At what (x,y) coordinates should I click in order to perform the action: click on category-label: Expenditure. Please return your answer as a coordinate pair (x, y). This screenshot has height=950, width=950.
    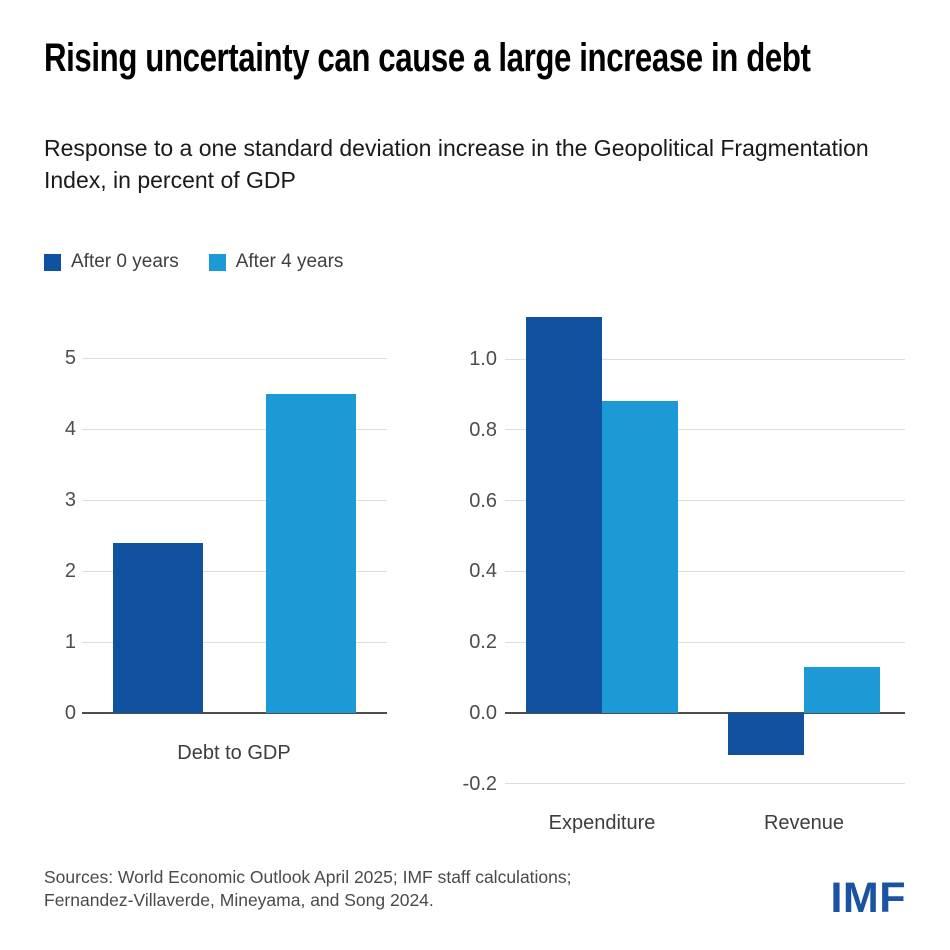
    Looking at the image, I should click on (602, 823).